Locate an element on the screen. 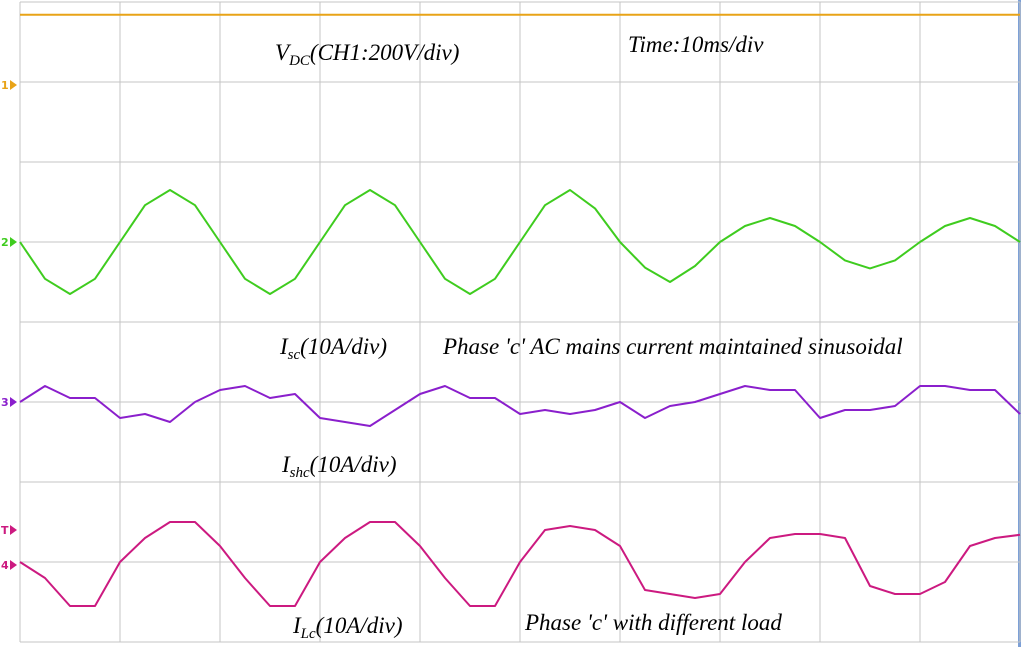 Image resolution: width=1021 pixels, height=647 pixels. annotation-subscript: DC is located at coordinates (299, 61).